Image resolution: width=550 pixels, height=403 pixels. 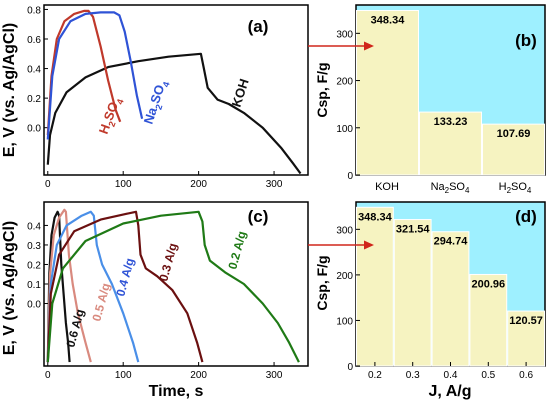 What do you see at coordinates (258, 216) in the screenshot?
I see `panel-c-label: (c)` at bounding box center [258, 216].